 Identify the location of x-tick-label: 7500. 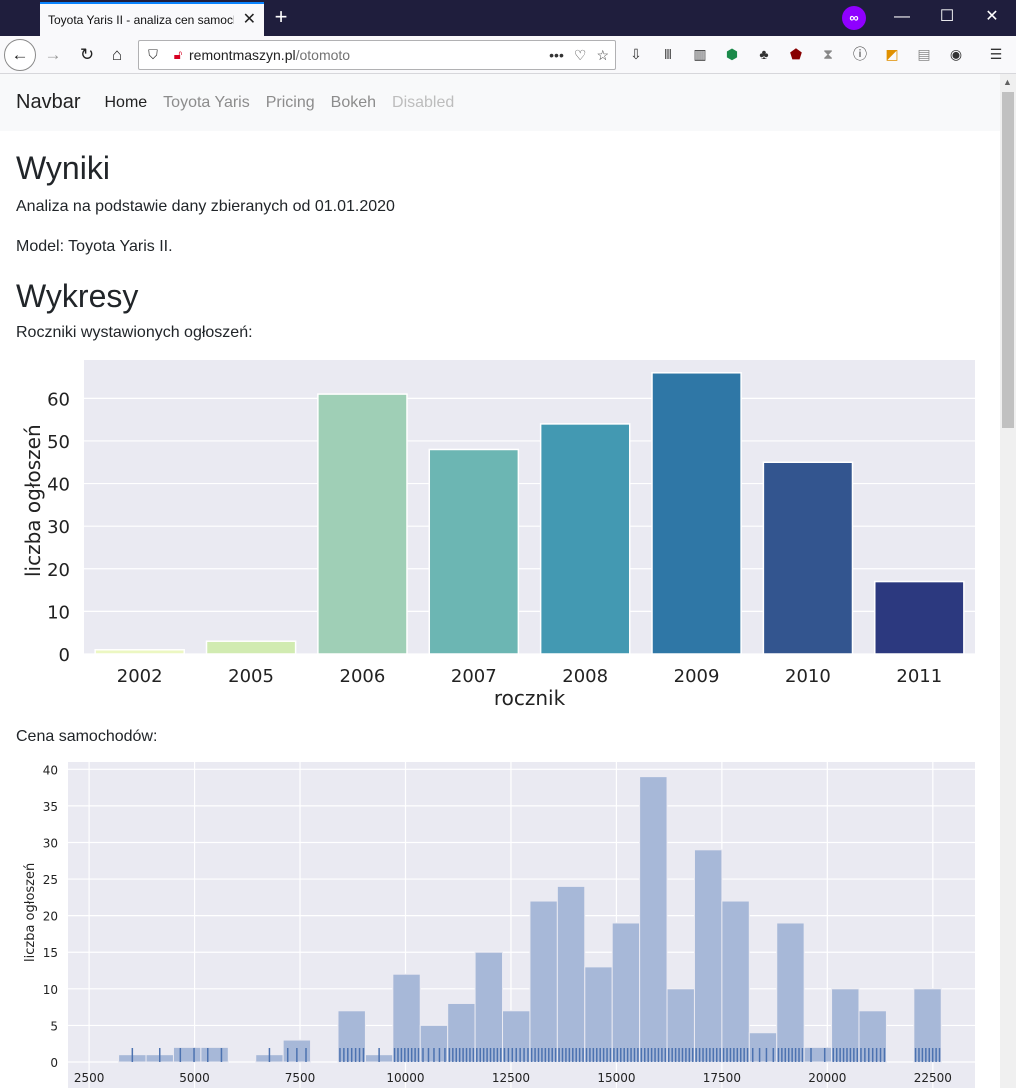
(300, 1078).